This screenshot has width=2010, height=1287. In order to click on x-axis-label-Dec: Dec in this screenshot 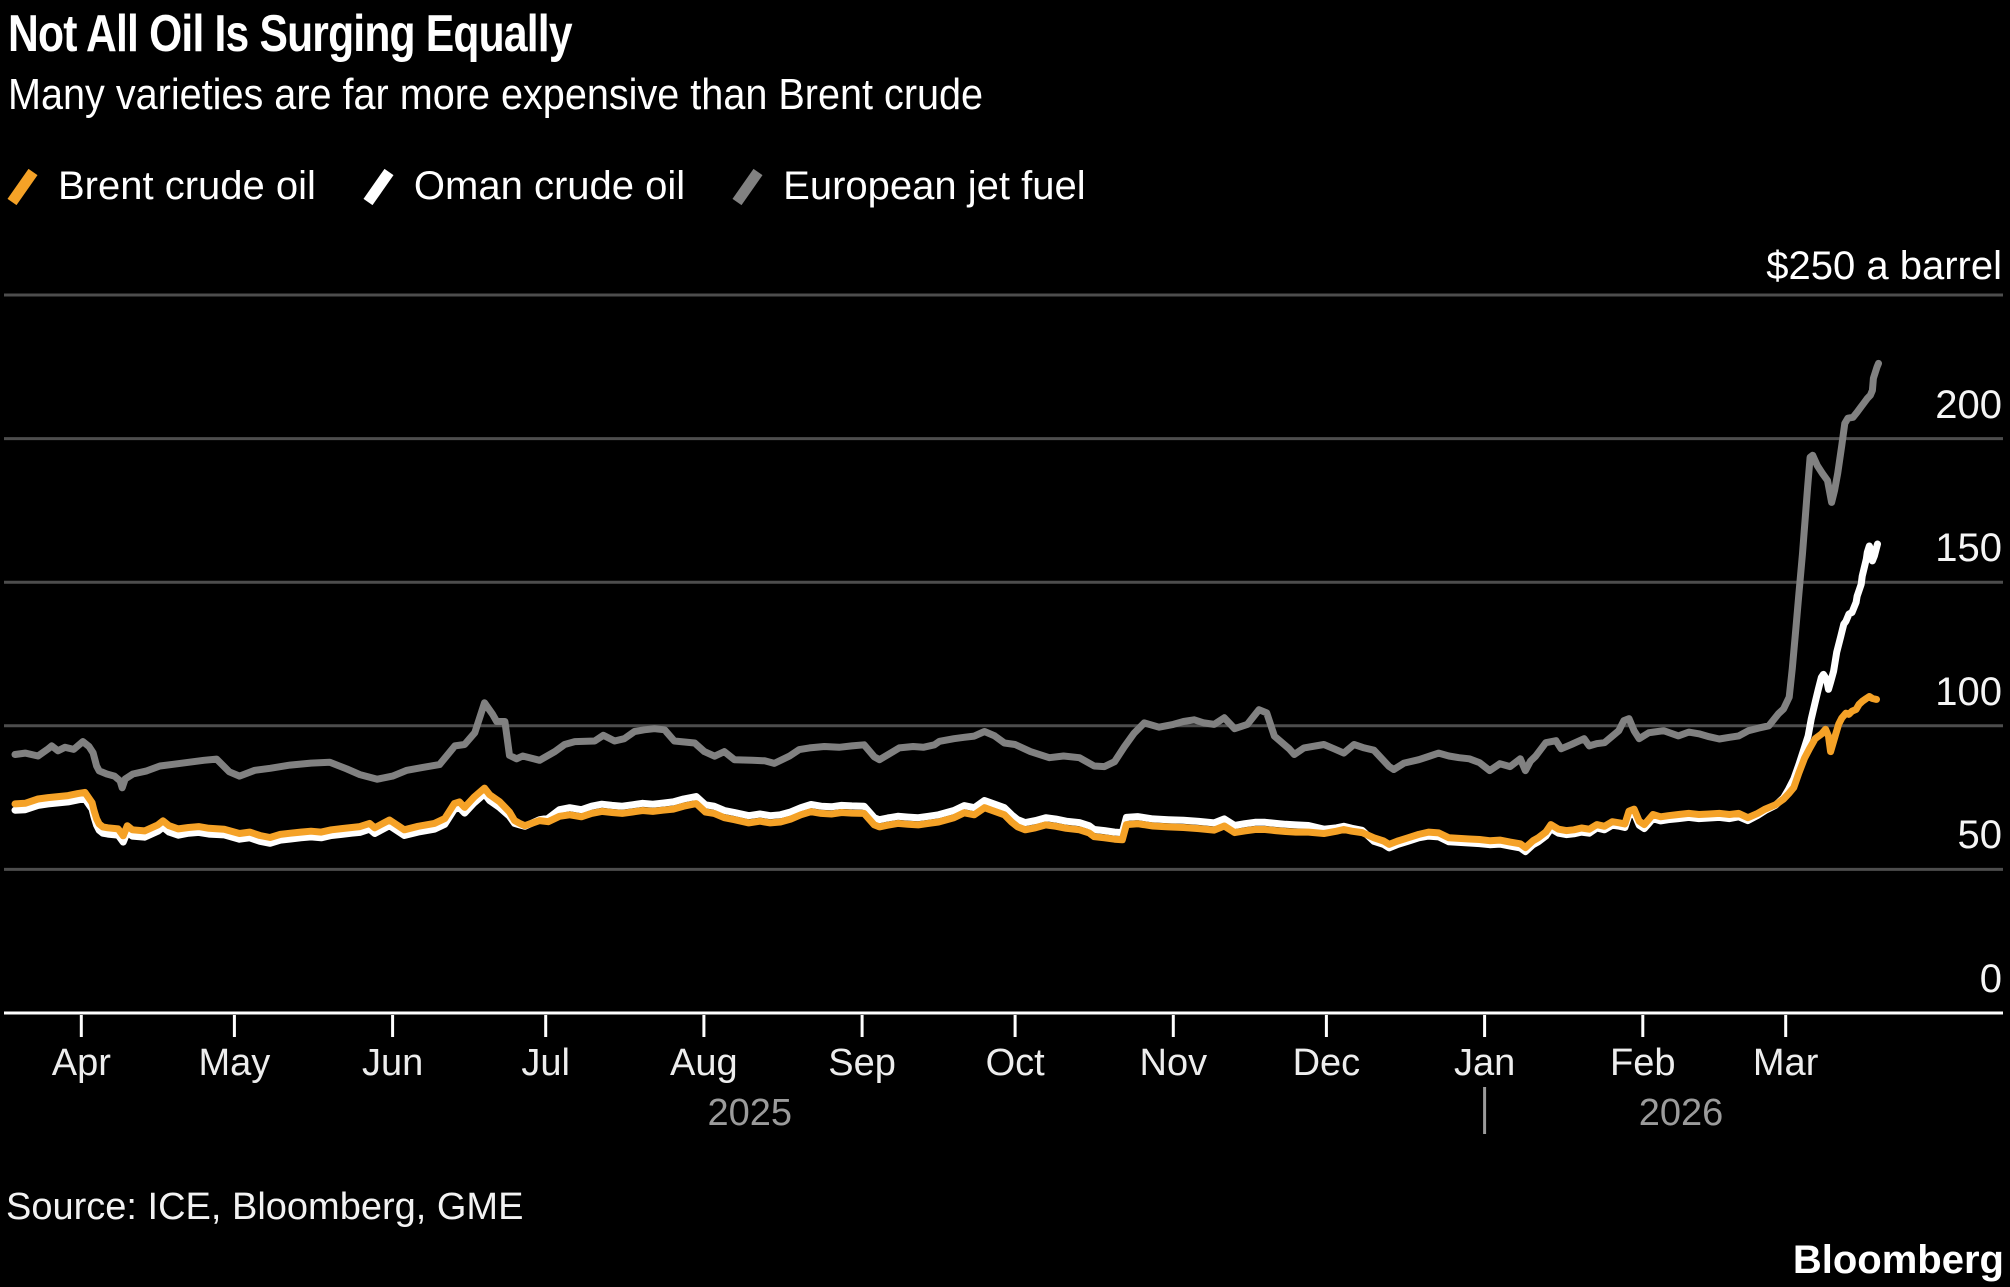, I will do `click(1326, 1063)`.